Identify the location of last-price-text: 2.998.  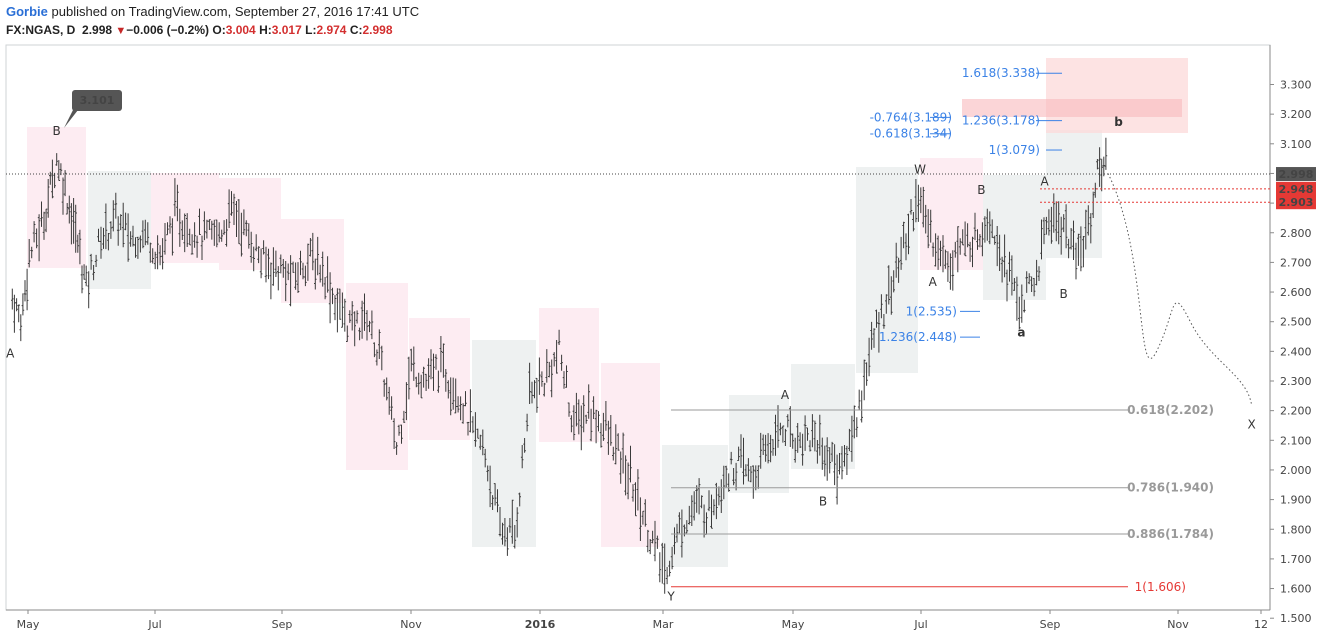
(1296, 174).